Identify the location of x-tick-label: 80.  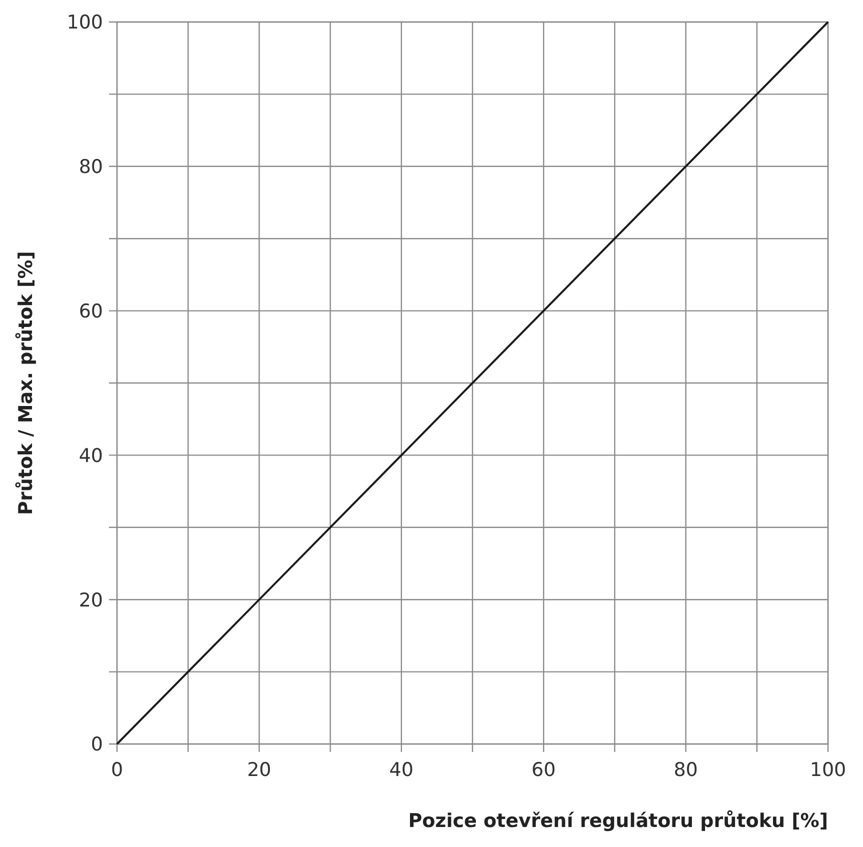
(686, 770).